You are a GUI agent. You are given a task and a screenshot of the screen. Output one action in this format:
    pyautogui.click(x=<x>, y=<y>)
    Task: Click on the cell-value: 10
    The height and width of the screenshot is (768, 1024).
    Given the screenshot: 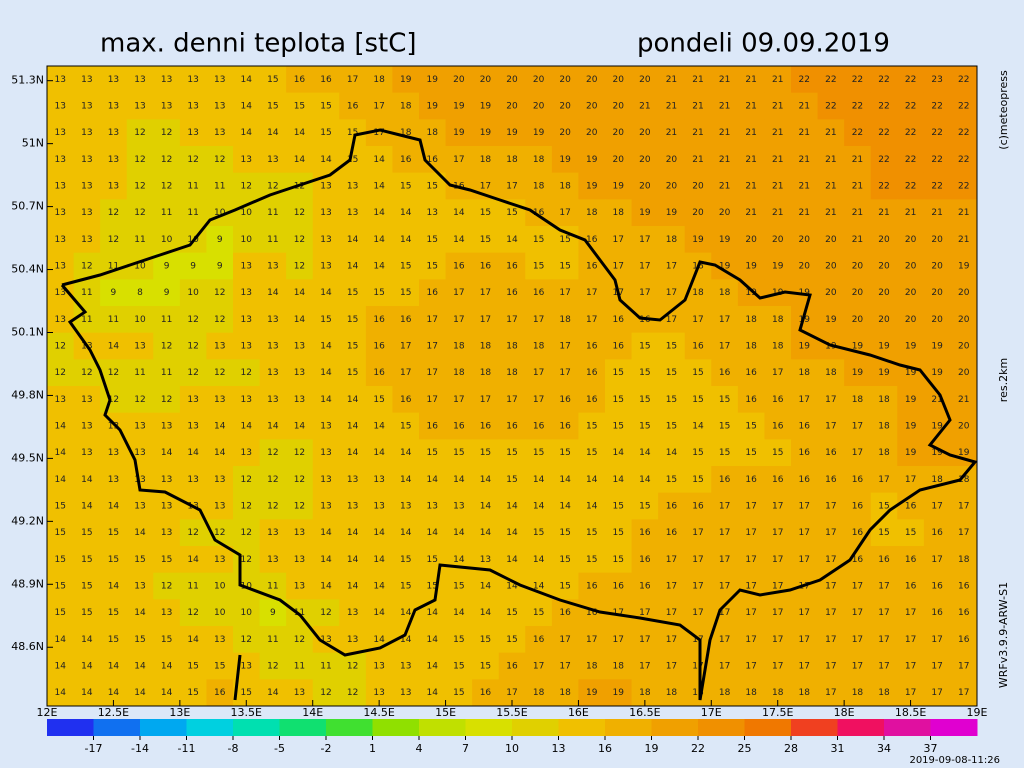 What is the action you would take?
    pyautogui.click(x=140, y=267)
    